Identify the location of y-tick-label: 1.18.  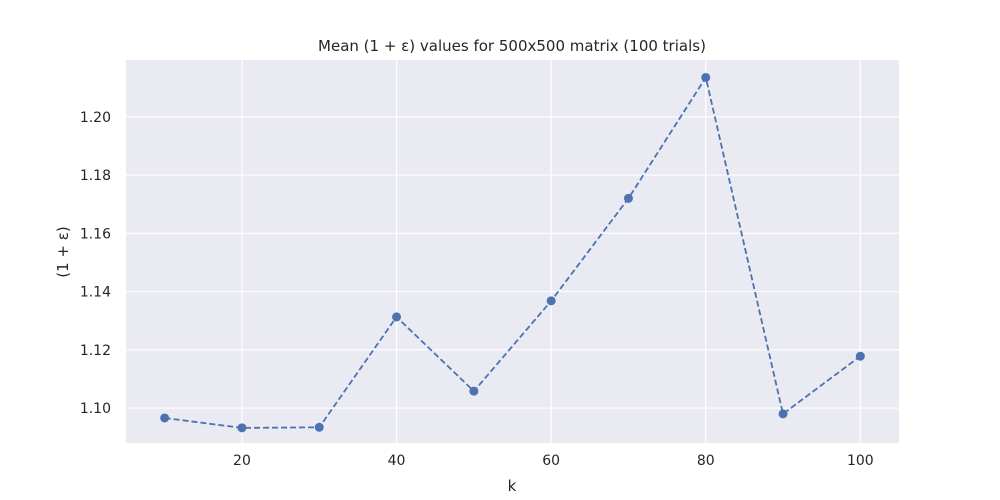
(95, 176).